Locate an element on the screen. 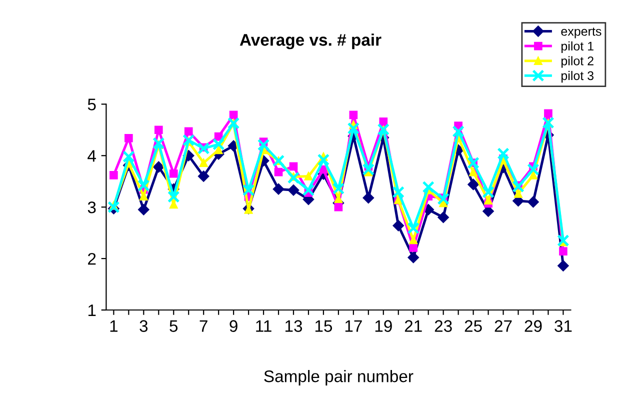 This screenshot has width=621, height=415. x-tick-label: 23 is located at coordinates (443, 326).